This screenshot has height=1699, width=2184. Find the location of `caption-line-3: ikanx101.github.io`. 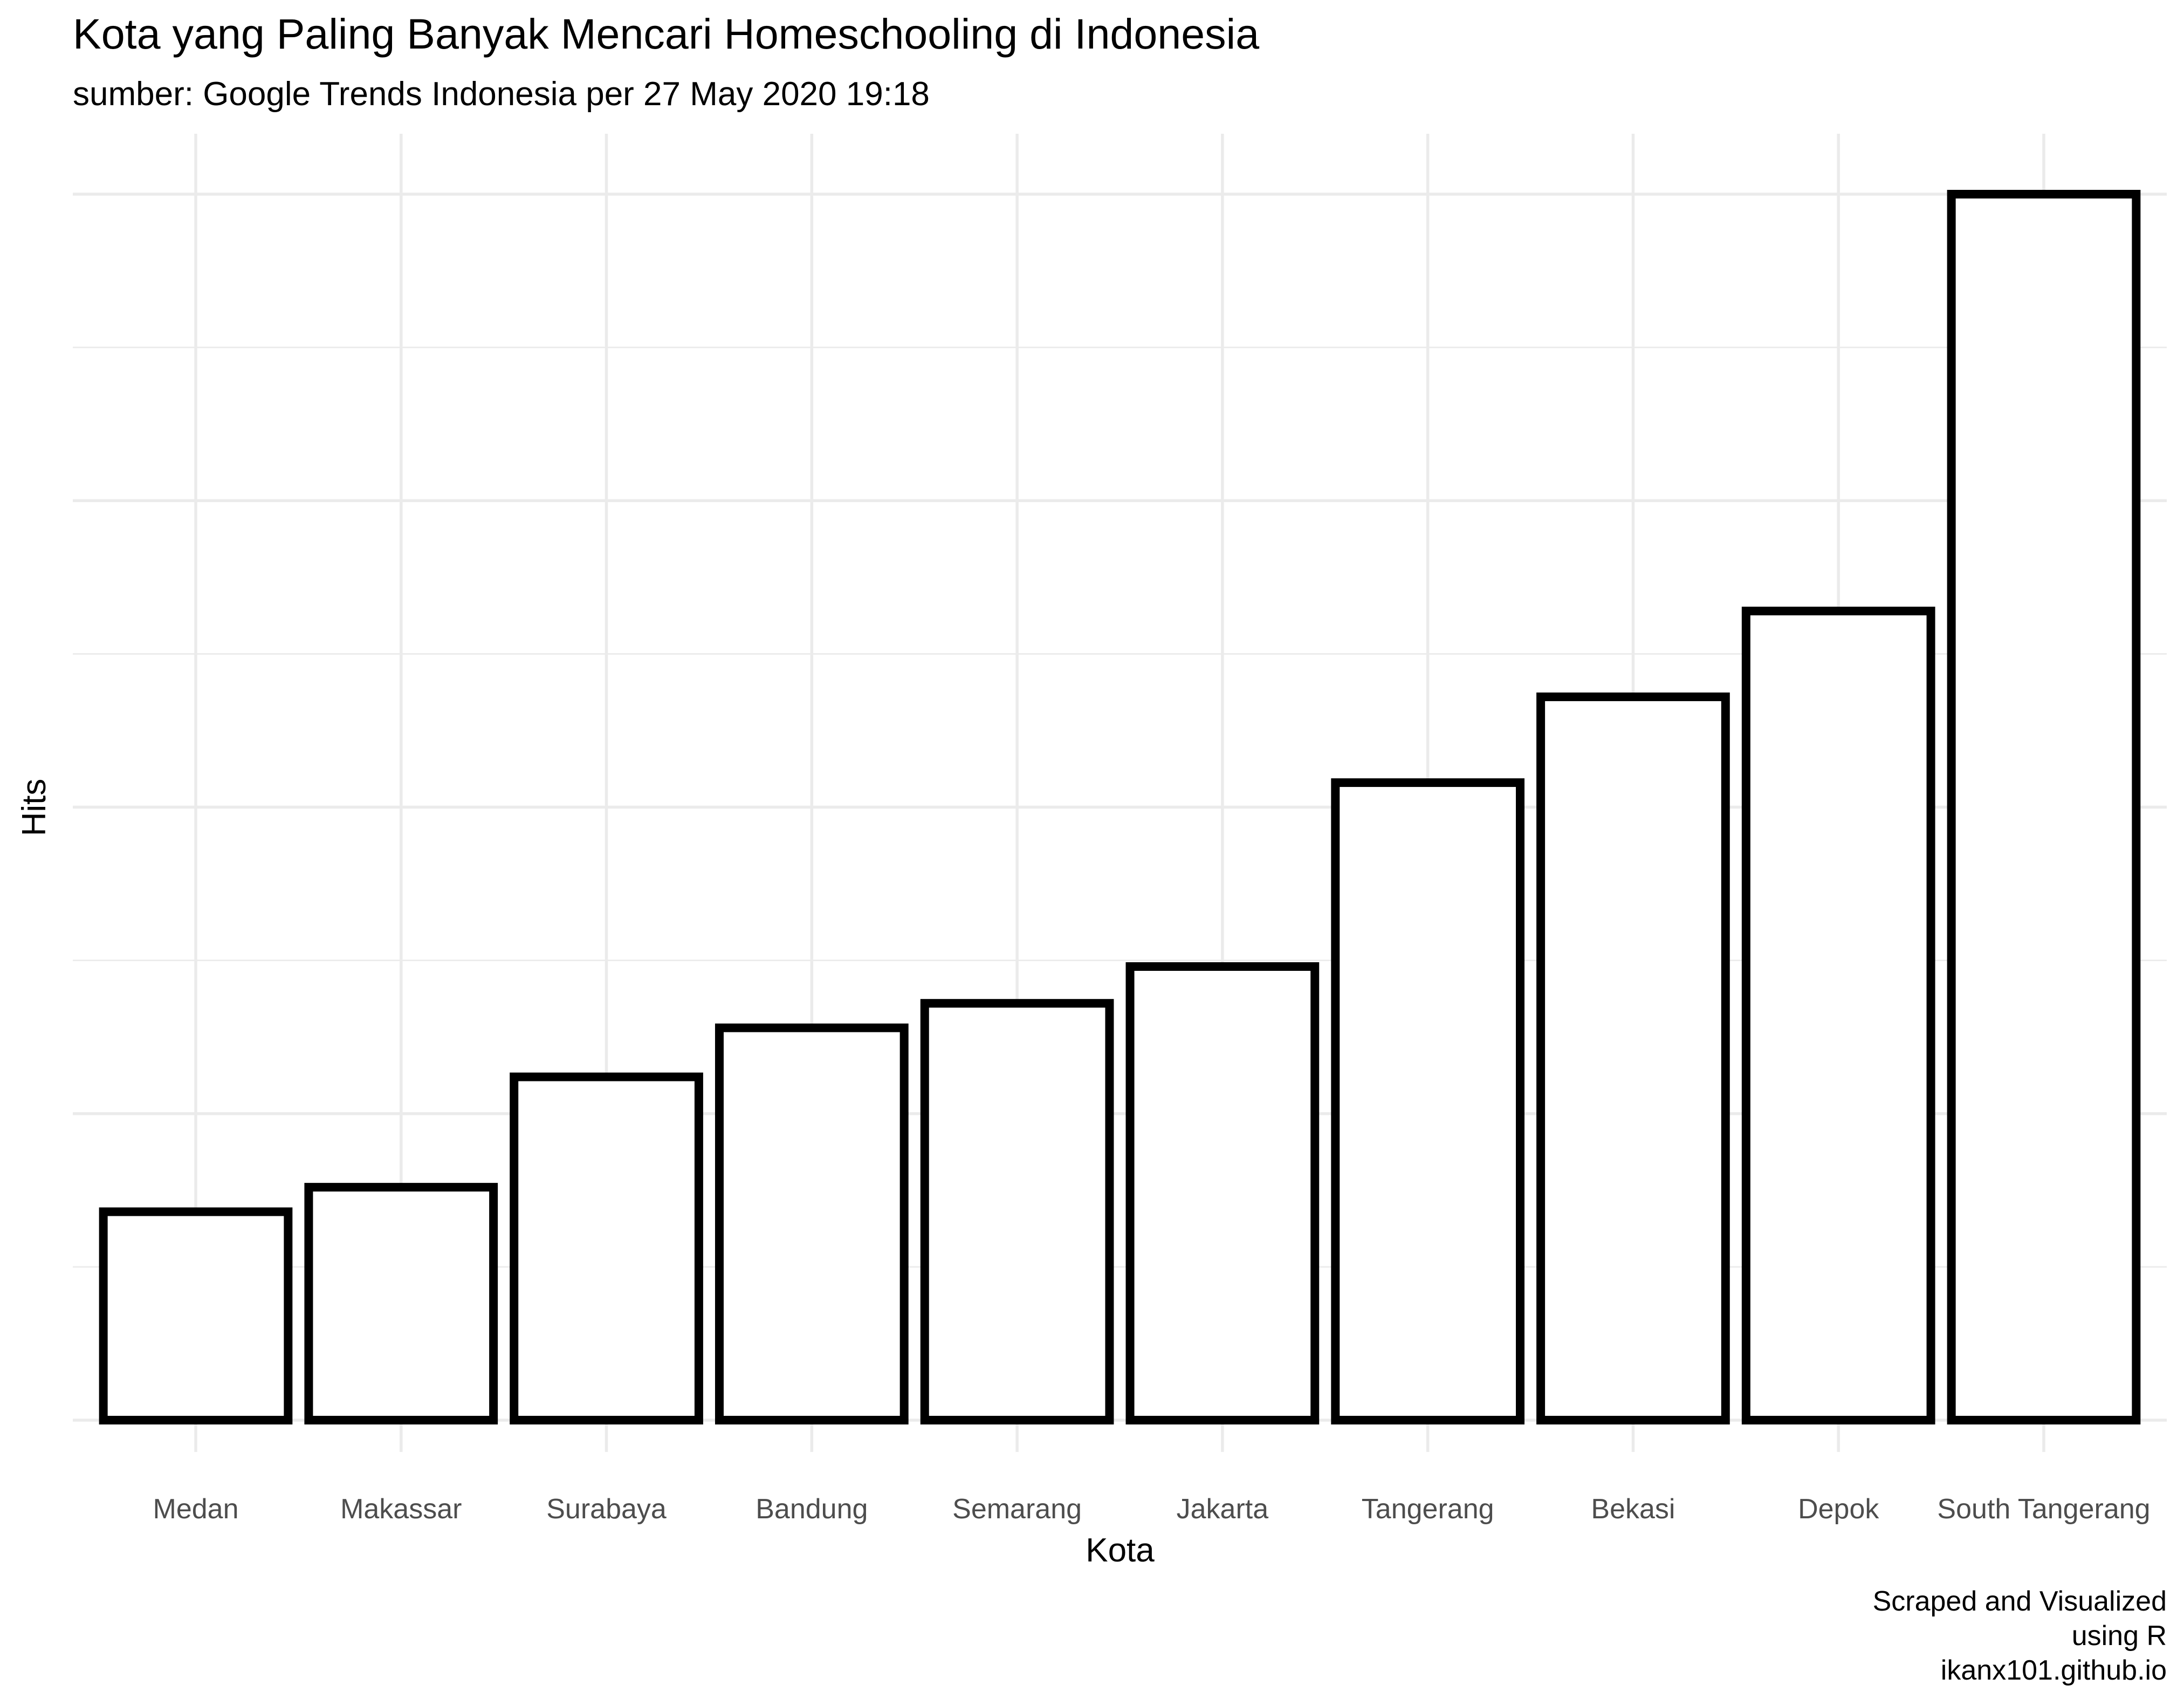

caption-line-3: ikanx101.github.io is located at coordinates (2054, 1670).